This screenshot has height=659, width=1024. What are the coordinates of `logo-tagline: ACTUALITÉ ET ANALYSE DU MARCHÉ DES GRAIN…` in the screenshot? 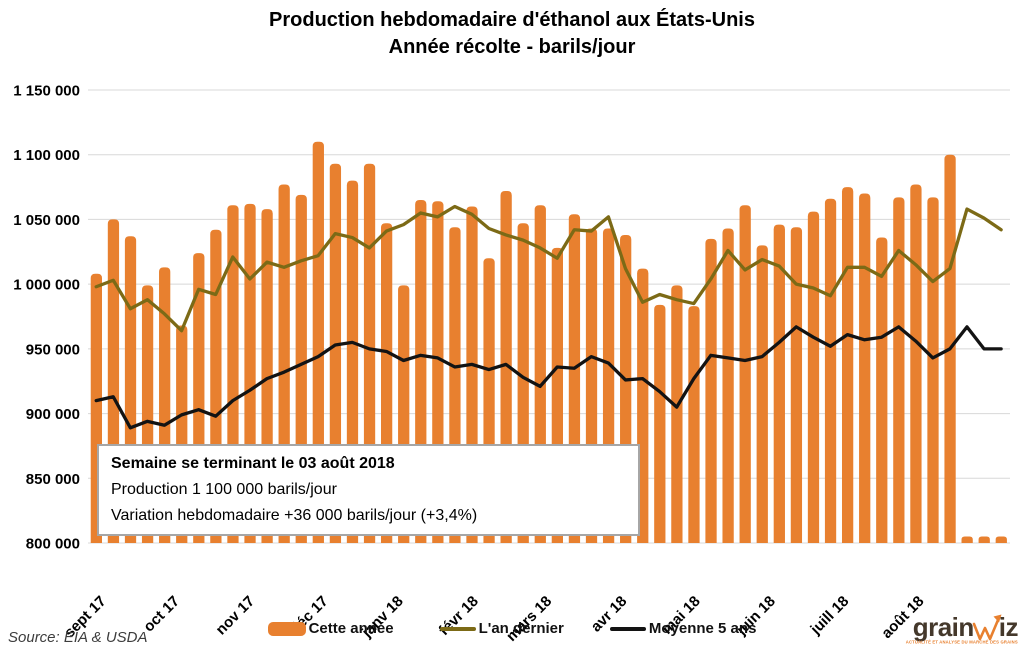 It's located at (961, 642).